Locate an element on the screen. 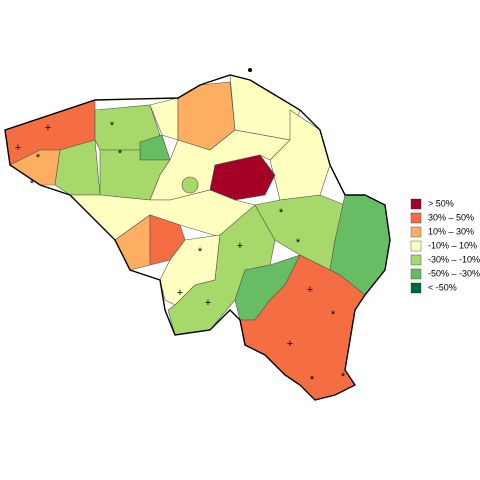 The width and height of the screenshot is (480, 480). legend-label: -50% – -30% is located at coordinates (454, 273).